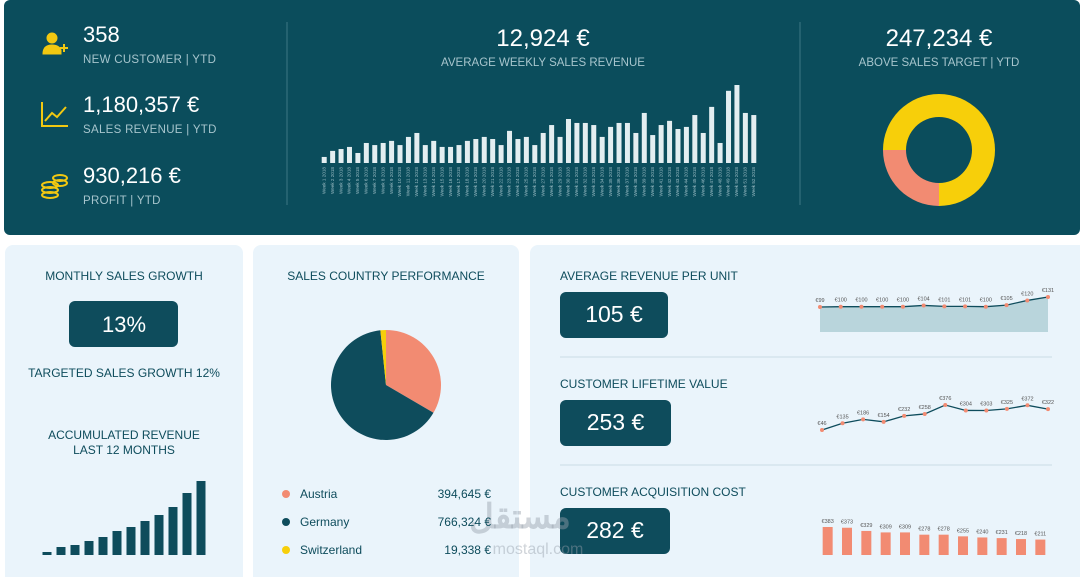  I want to click on icon-revenue, so click(54, 114).